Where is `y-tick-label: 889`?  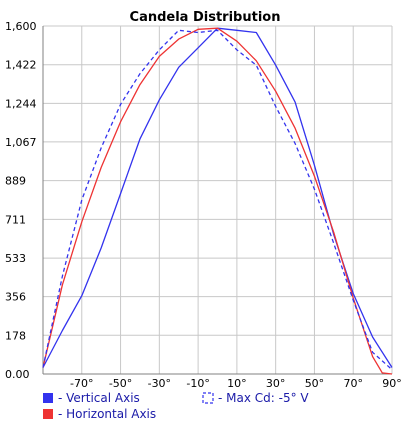 y-tick-label: 889 is located at coordinates (15, 181).